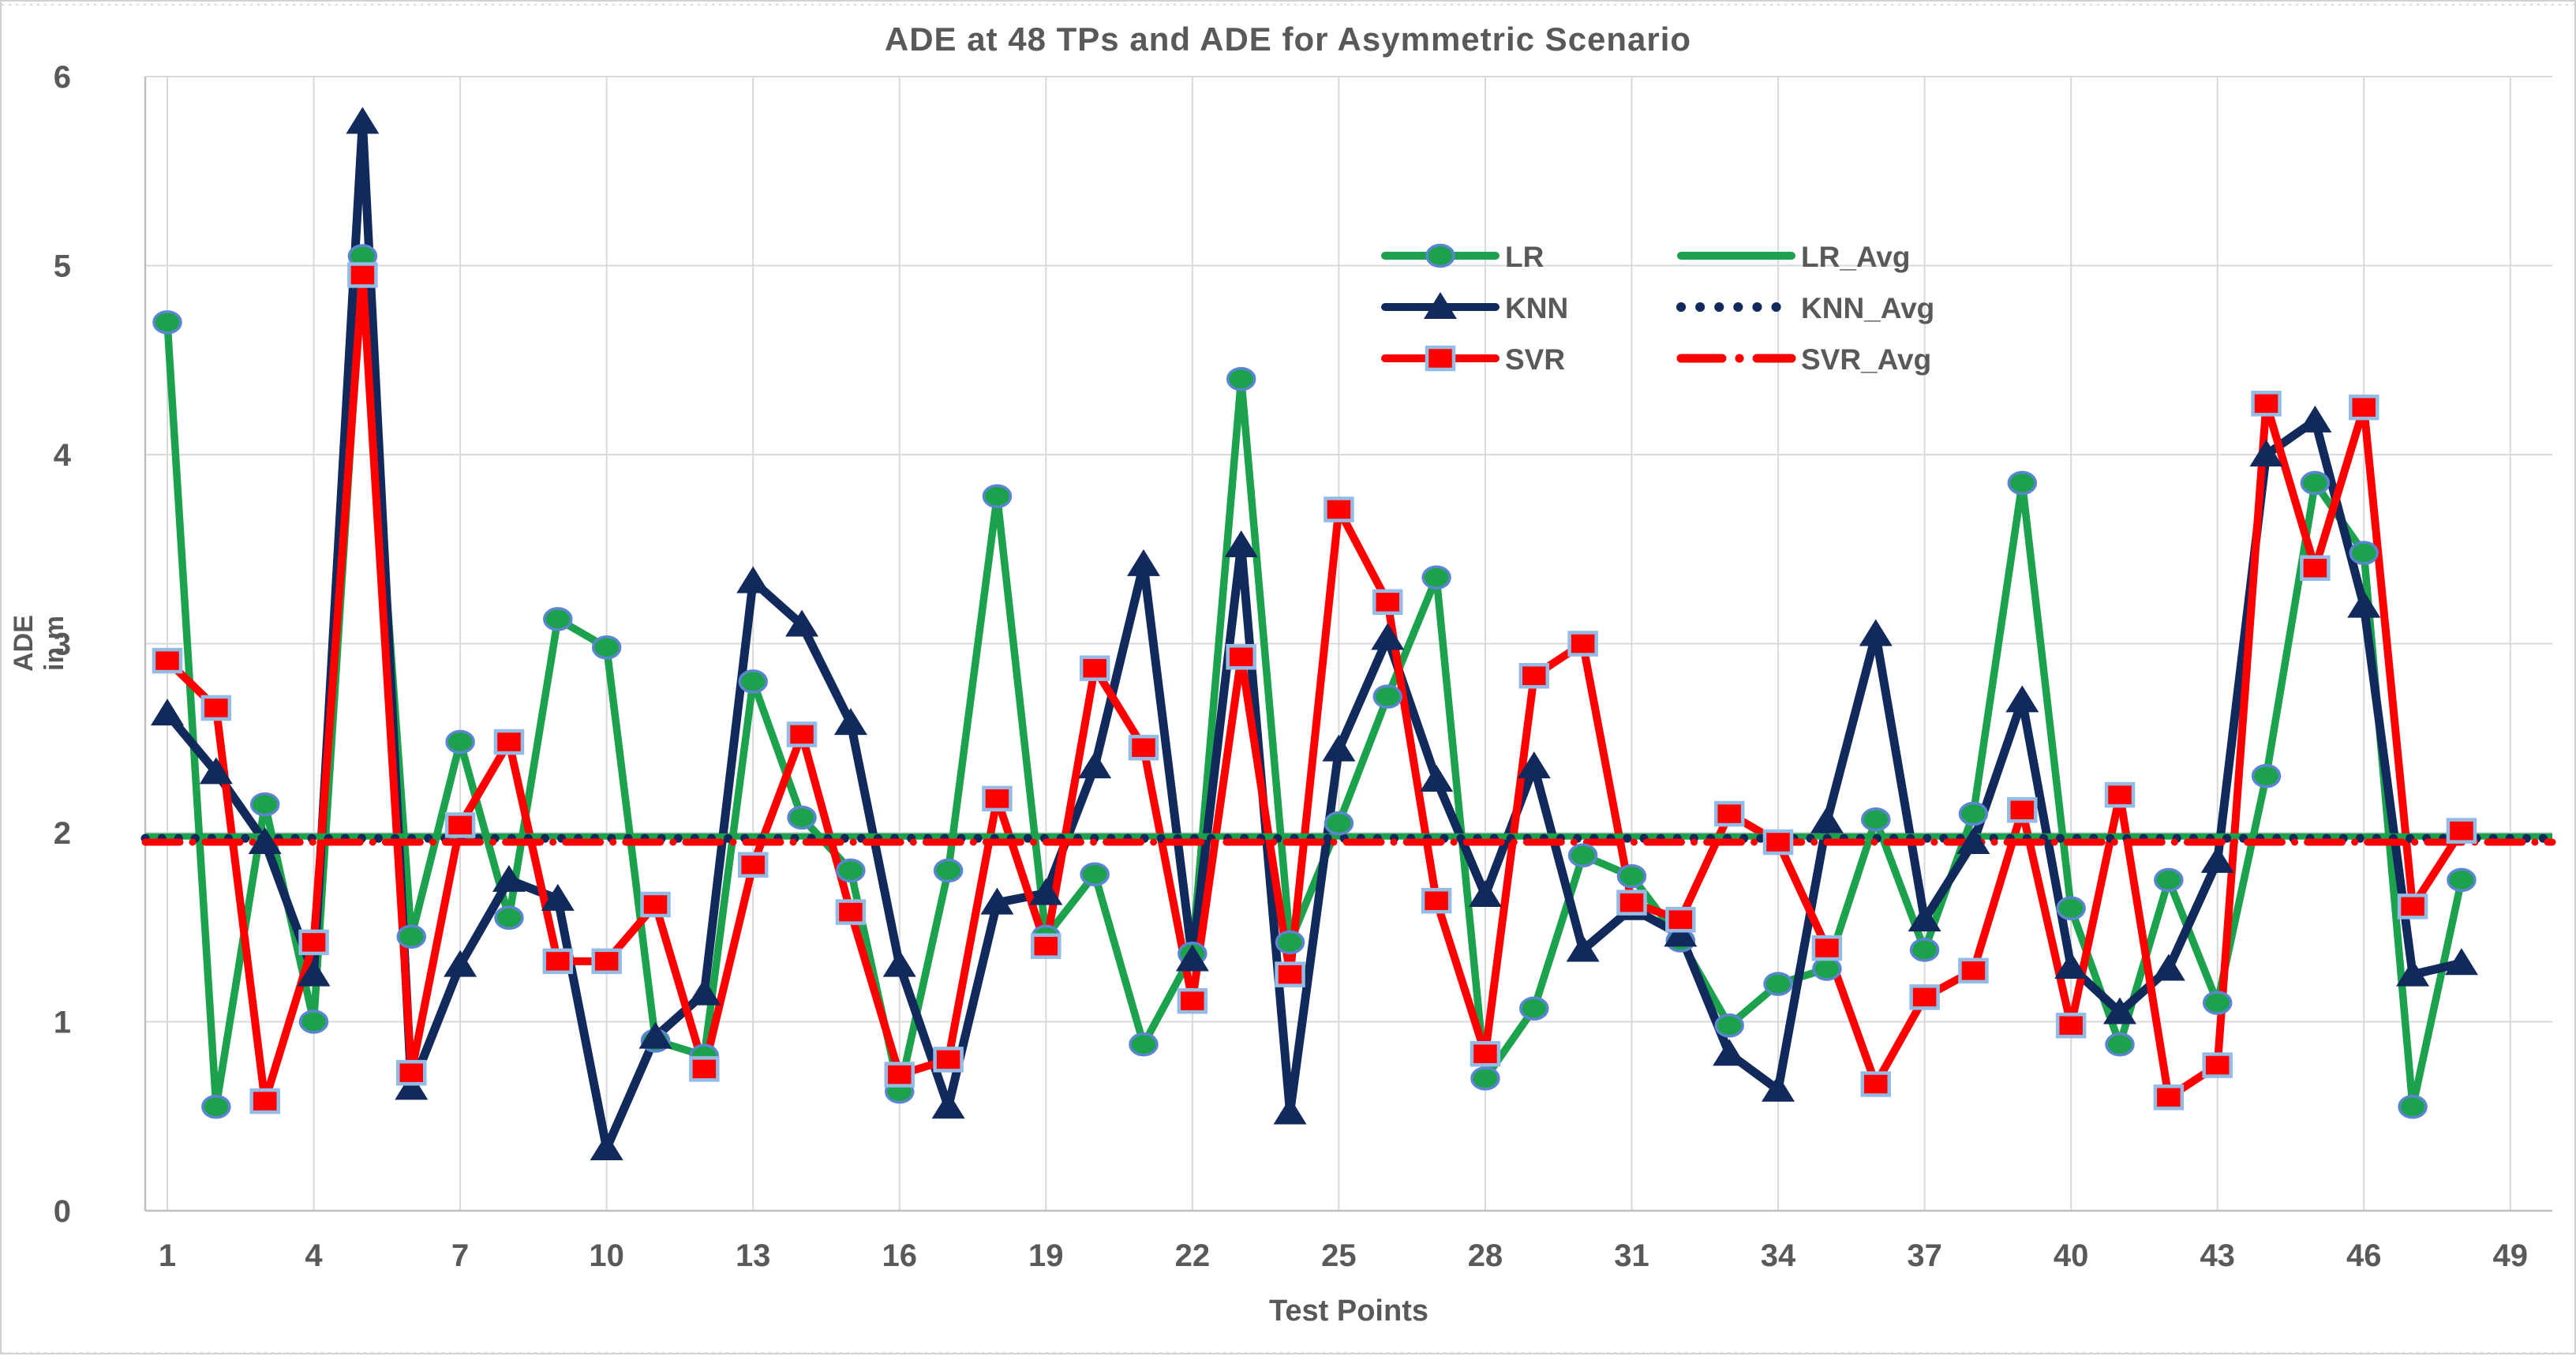 The image size is (2576, 1356). What do you see at coordinates (1657, 308) in the screenshot?
I see `legend-row-knn: KNN KNN_Avg` at bounding box center [1657, 308].